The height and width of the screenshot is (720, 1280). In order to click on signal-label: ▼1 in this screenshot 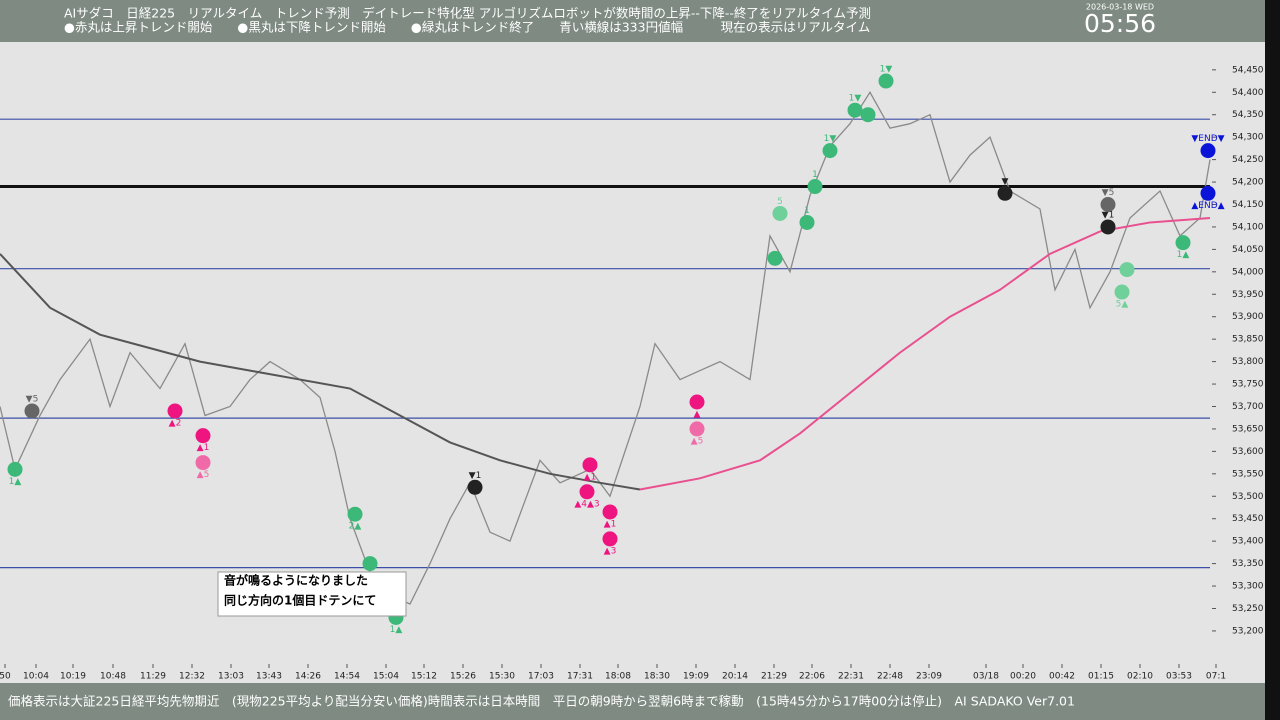, I will do `click(475, 476)`.